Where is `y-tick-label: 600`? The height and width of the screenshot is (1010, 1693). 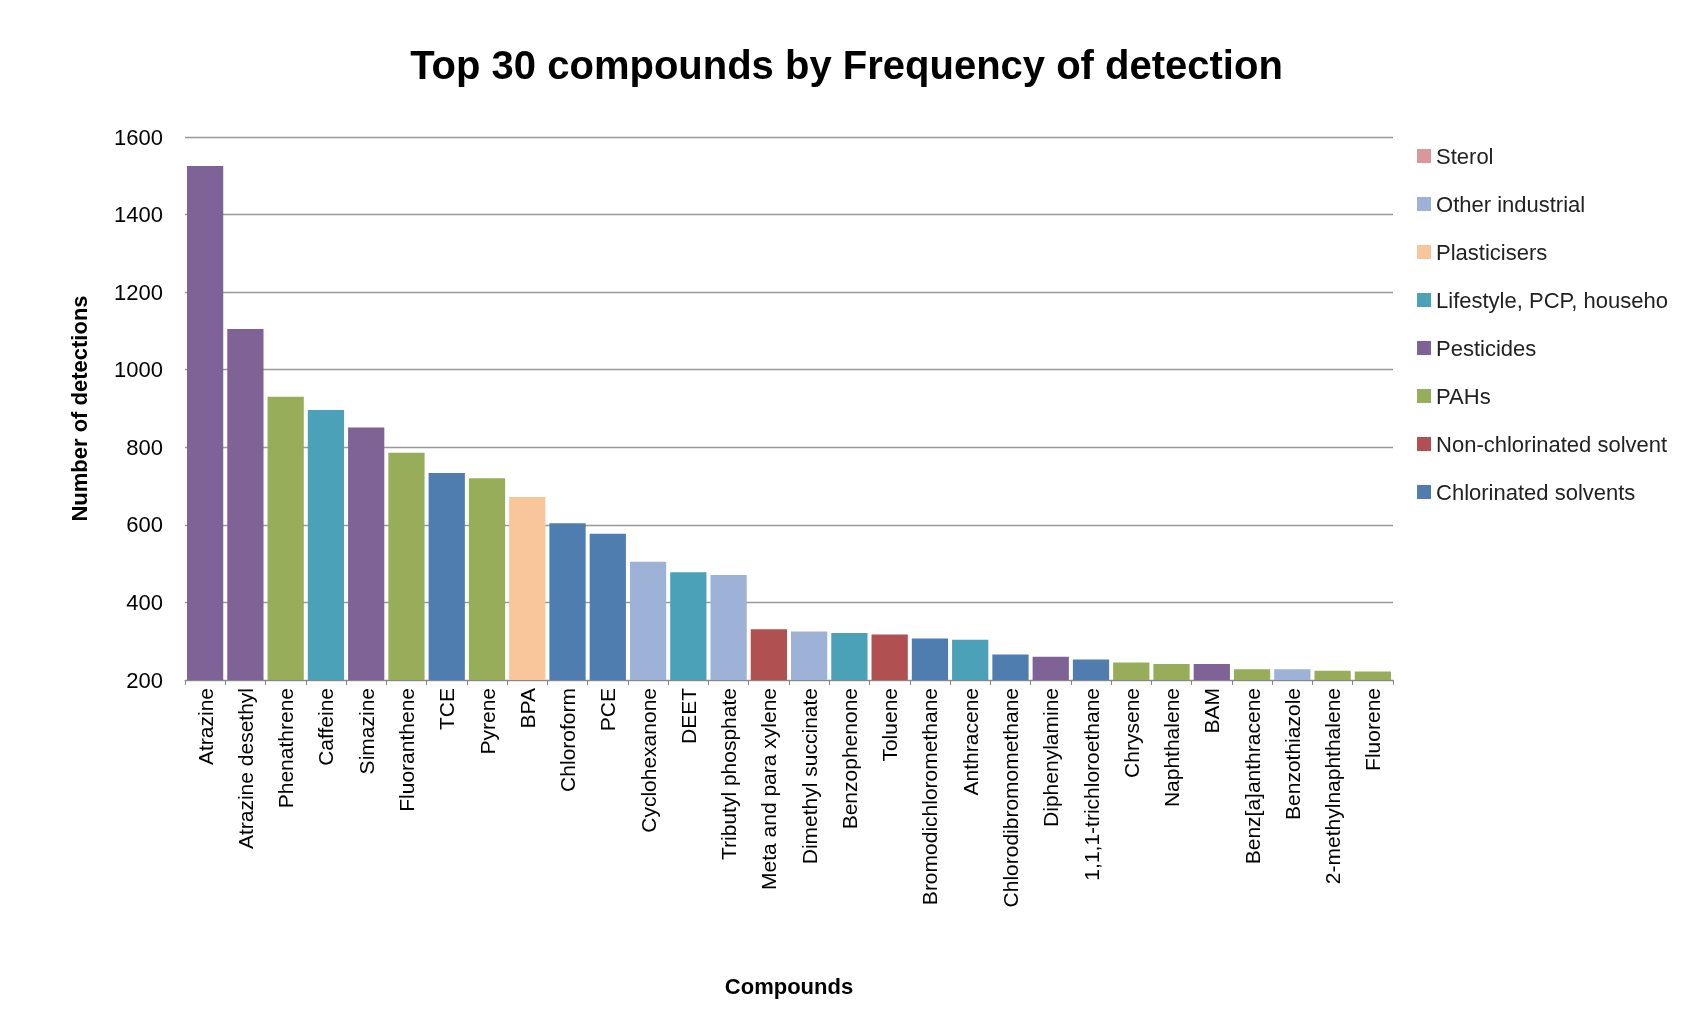 y-tick-label: 600 is located at coordinates (144, 525).